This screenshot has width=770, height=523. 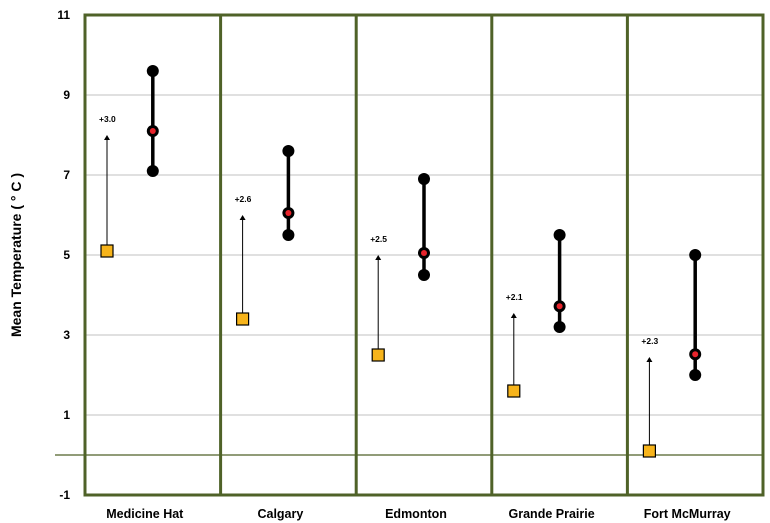 I want to click on y-tick-label: 9, so click(x=66, y=95).